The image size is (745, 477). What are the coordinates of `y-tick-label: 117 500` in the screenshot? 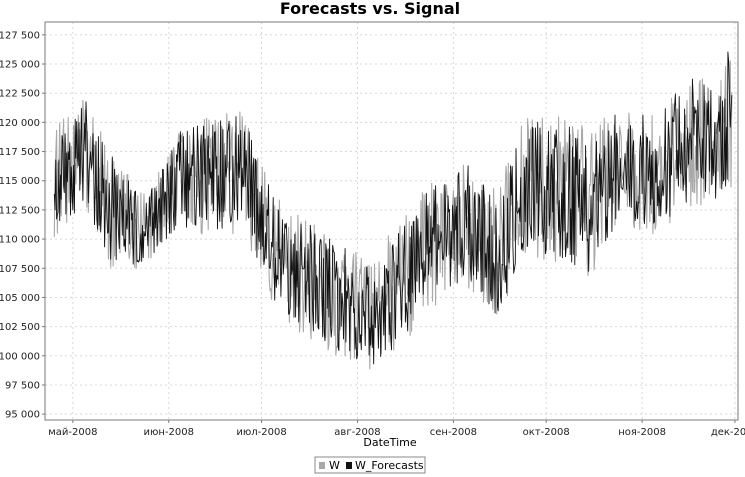 It's located at (20, 152).